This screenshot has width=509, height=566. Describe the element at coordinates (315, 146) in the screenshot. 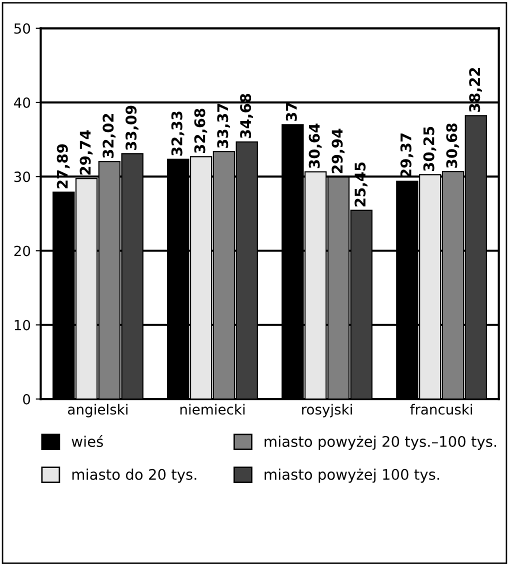

I see `data-label: 30,64` at that location.